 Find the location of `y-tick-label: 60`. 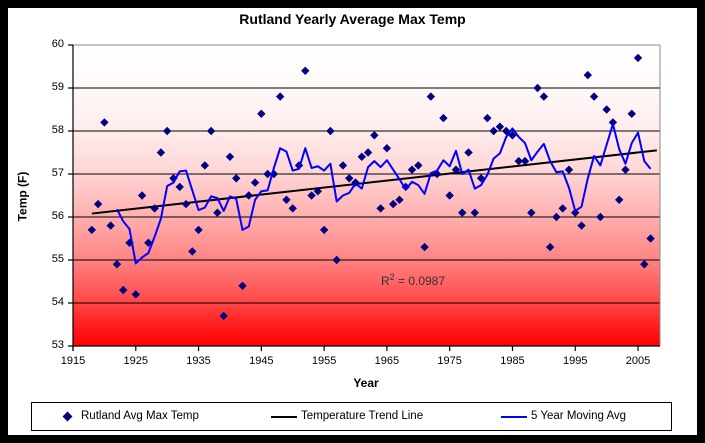

y-tick-label: 60 is located at coordinates (57, 44).